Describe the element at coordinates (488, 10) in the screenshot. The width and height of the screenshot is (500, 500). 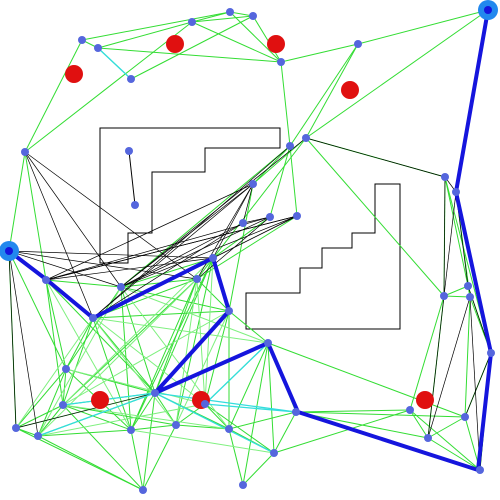
I see `goal-node-center` at that location.